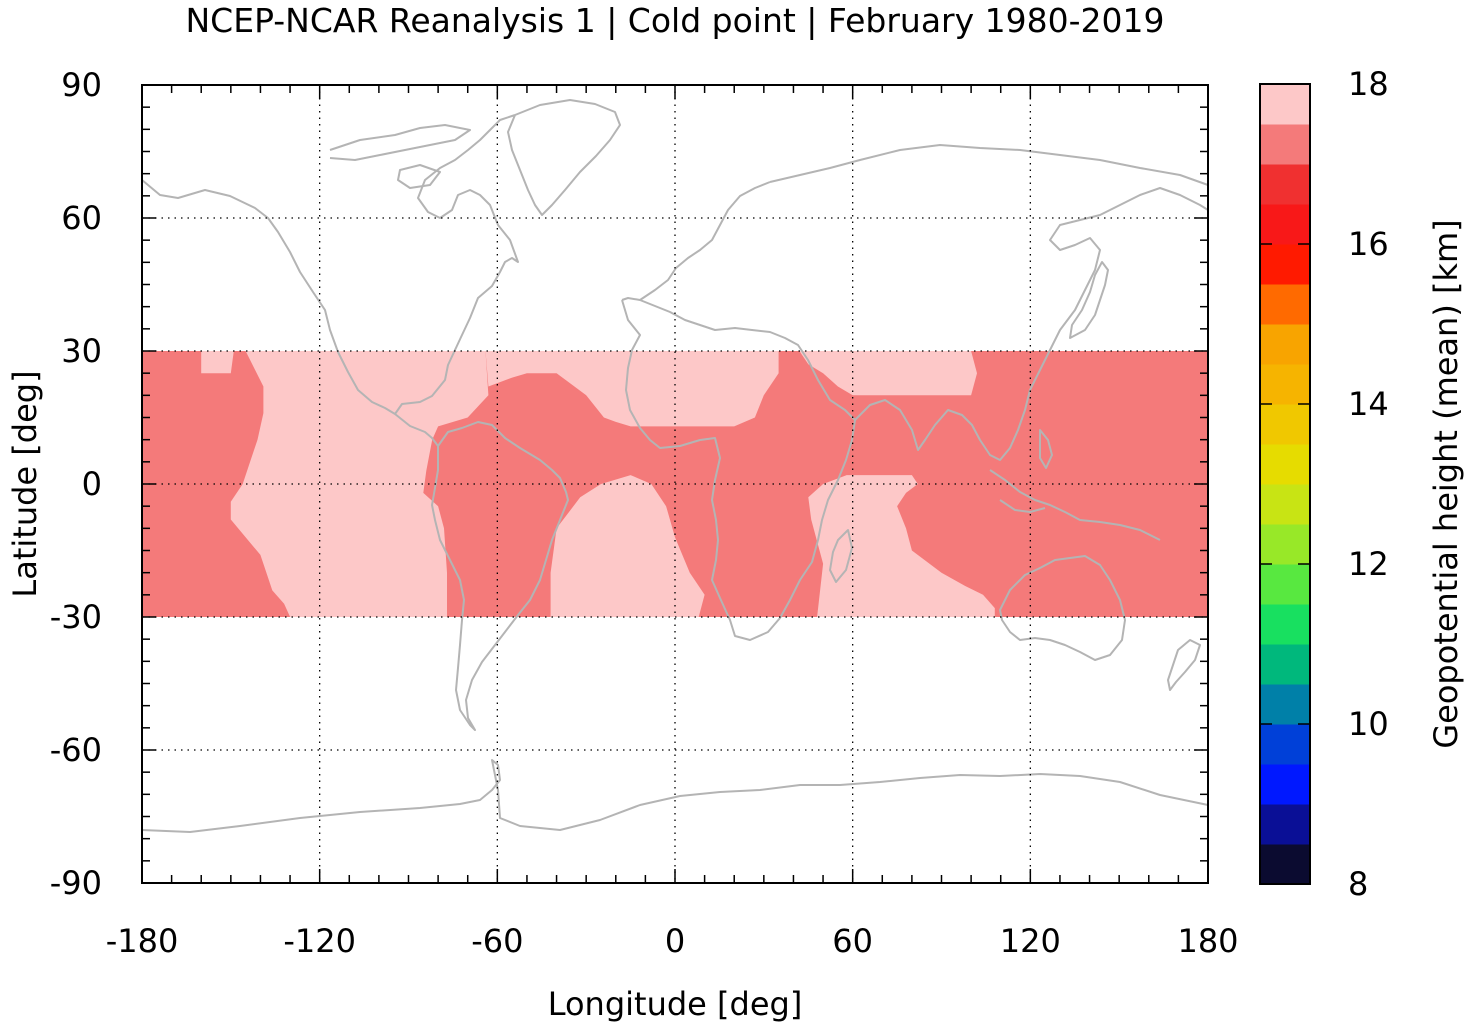 This screenshot has width=1471, height=1029. Describe the element at coordinates (675, 941) in the screenshot. I see `x-tick-label: 0` at that location.